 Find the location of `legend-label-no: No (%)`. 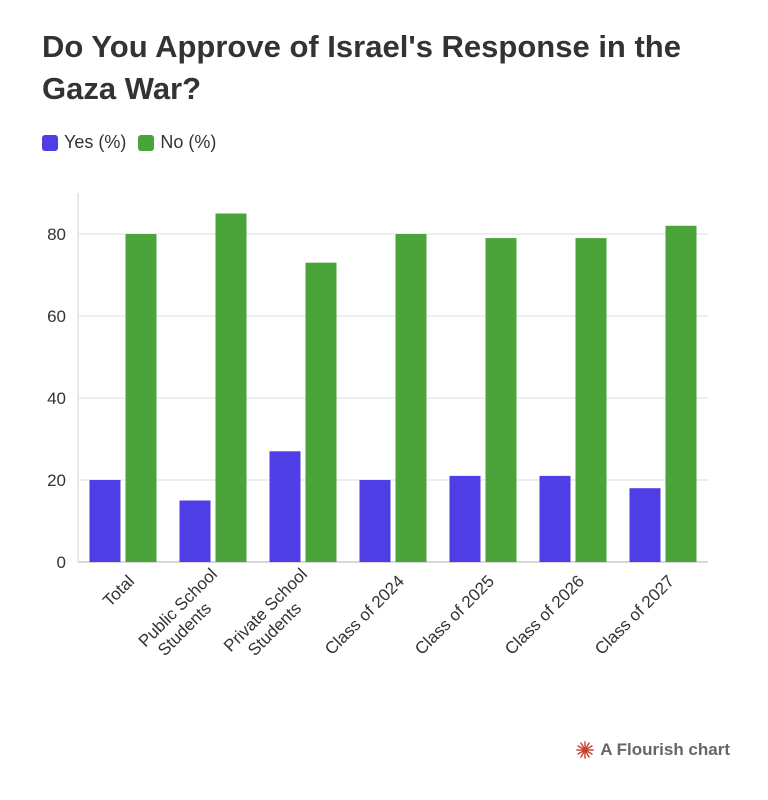

legend-label-no: No (%) is located at coordinates (188, 142).